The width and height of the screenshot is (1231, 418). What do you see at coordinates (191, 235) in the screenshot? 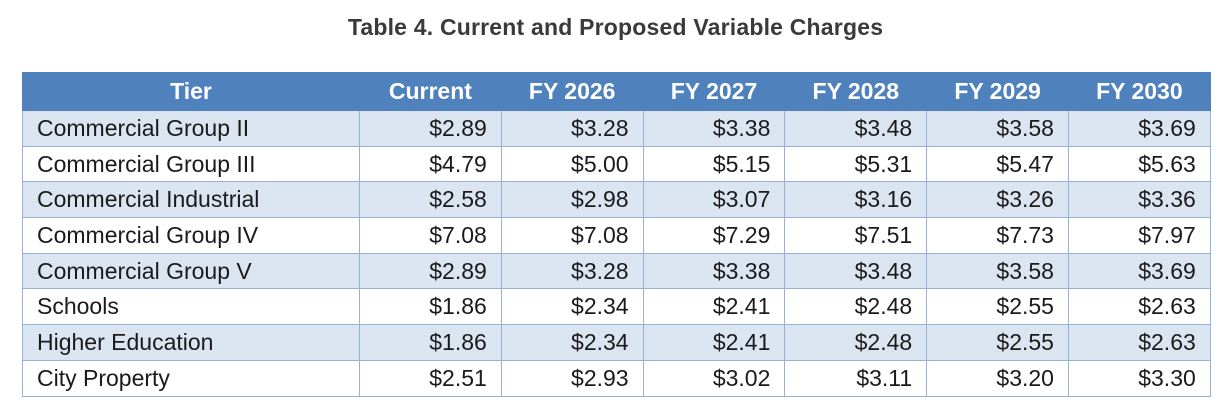
I see `tier-cell: Commercial Group IV` at bounding box center [191, 235].